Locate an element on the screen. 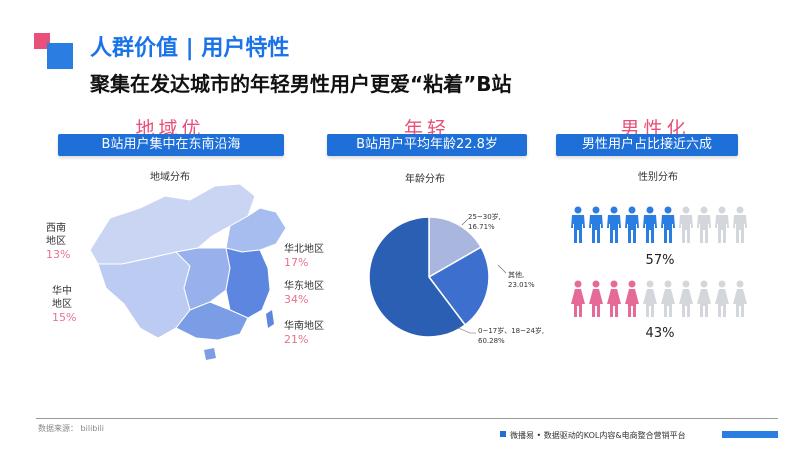  page-title: 人群价值 | 用户特性 is located at coordinates (190, 48).